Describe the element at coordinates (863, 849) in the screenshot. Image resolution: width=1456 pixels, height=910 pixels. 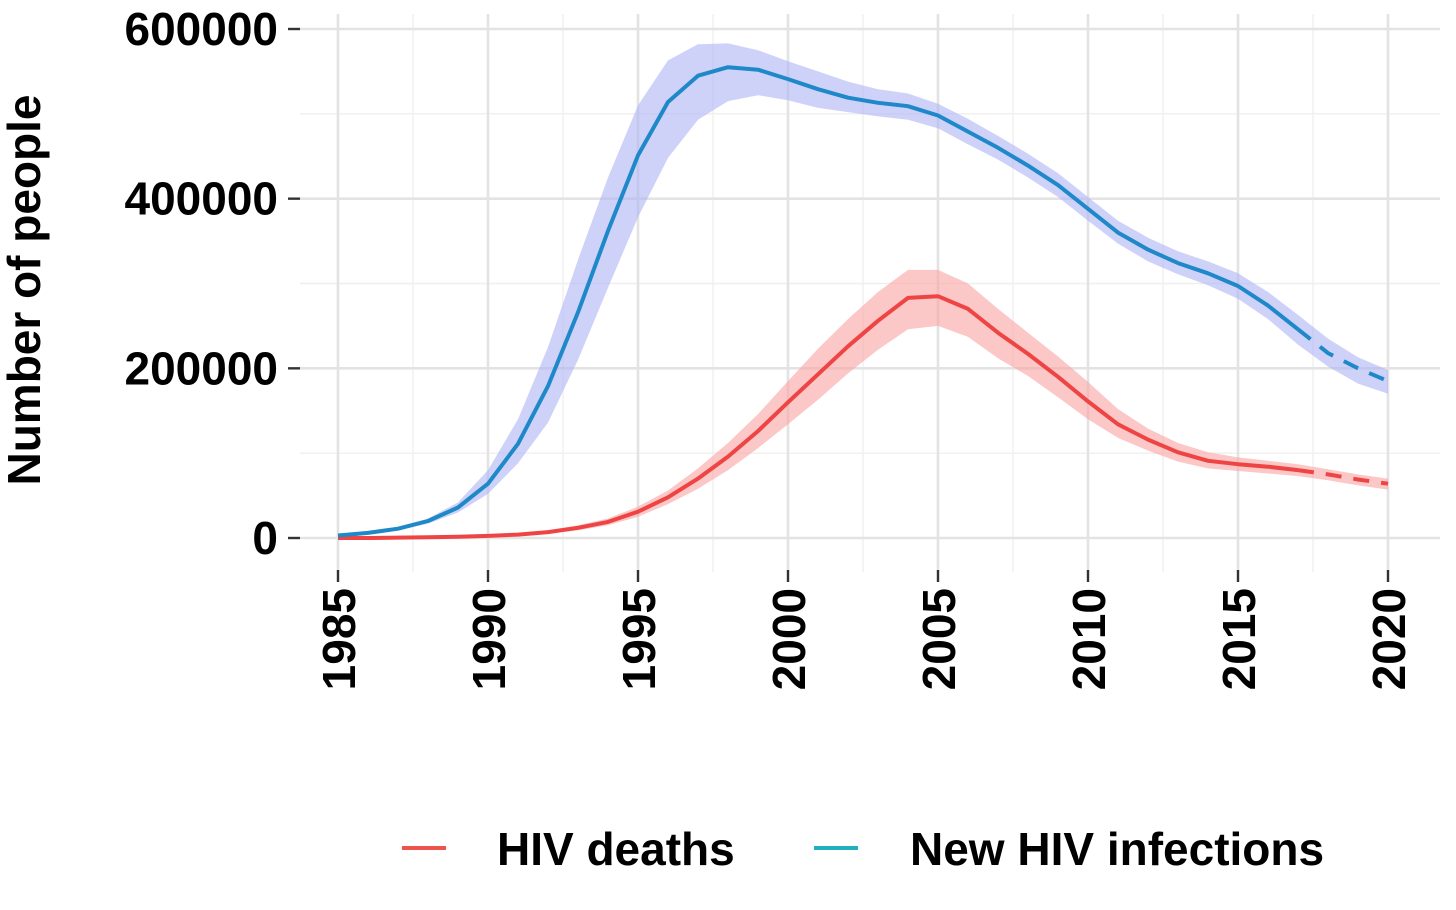
I see `legend: HIV deaths New HIV infections` at that location.